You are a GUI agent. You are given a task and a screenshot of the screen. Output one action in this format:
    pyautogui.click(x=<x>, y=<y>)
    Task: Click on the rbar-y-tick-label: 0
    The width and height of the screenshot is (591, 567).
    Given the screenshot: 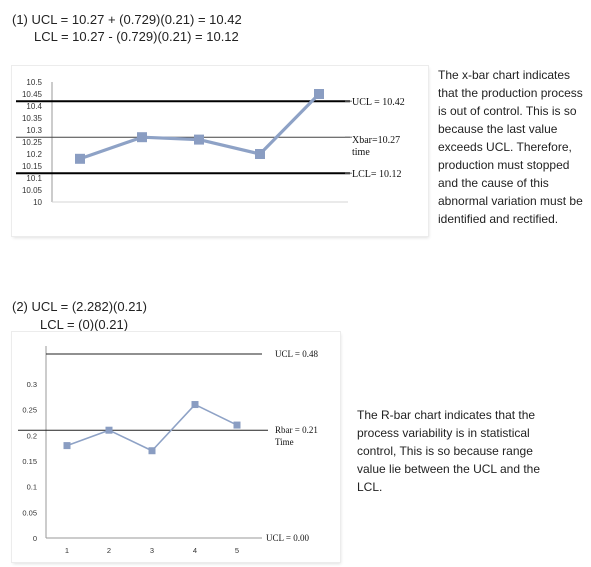 What is the action you would take?
    pyautogui.click(x=35, y=538)
    